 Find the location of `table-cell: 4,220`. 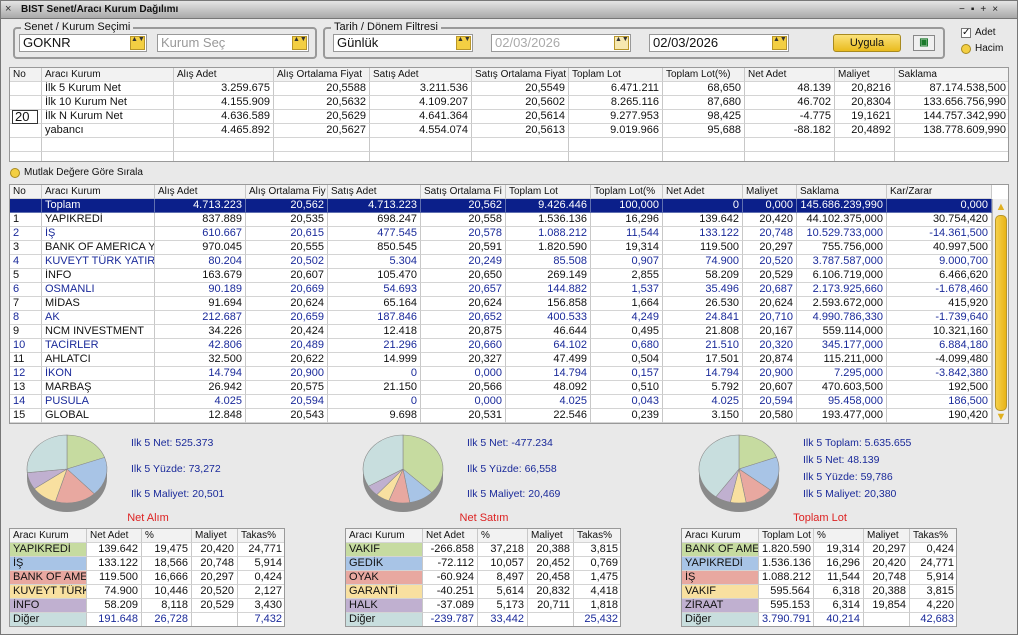

table-cell: 4,220 is located at coordinates (933, 606).